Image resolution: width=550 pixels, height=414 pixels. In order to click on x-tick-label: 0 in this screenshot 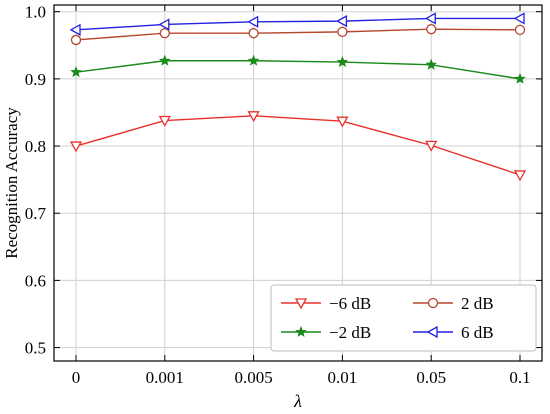, I will do `click(76, 377)`.